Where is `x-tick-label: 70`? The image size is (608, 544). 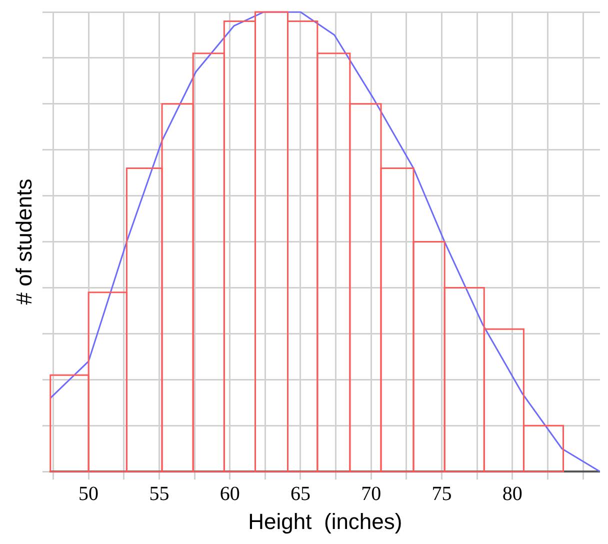 x-tick-label: 70 is located at coordinates (371, 493).